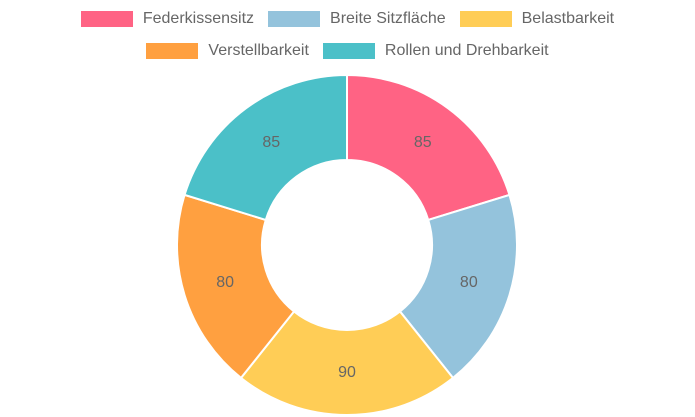  Describe the element at coordinates (347, 372) in the screenshot. I see `slice-value-label: 90` at that location.